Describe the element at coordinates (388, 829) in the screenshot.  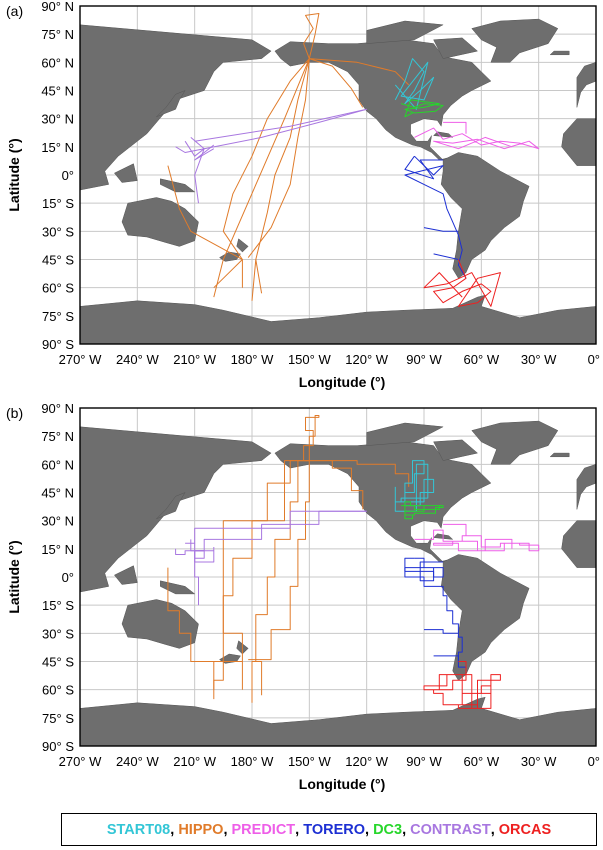
I see `legend-entry-dc3: DC3` at that location.